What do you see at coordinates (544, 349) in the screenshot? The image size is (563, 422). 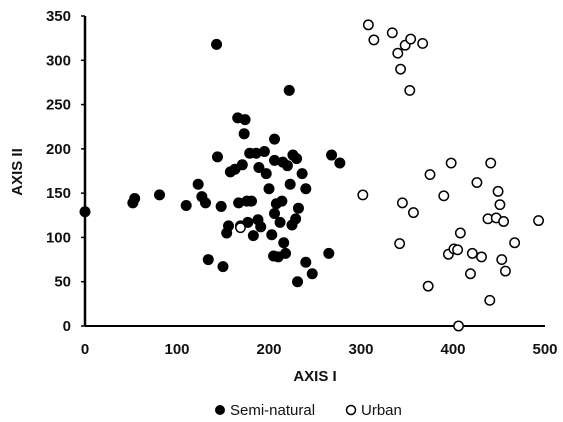 I see `x-tick-label: 500` at bounding box center [544, 349].